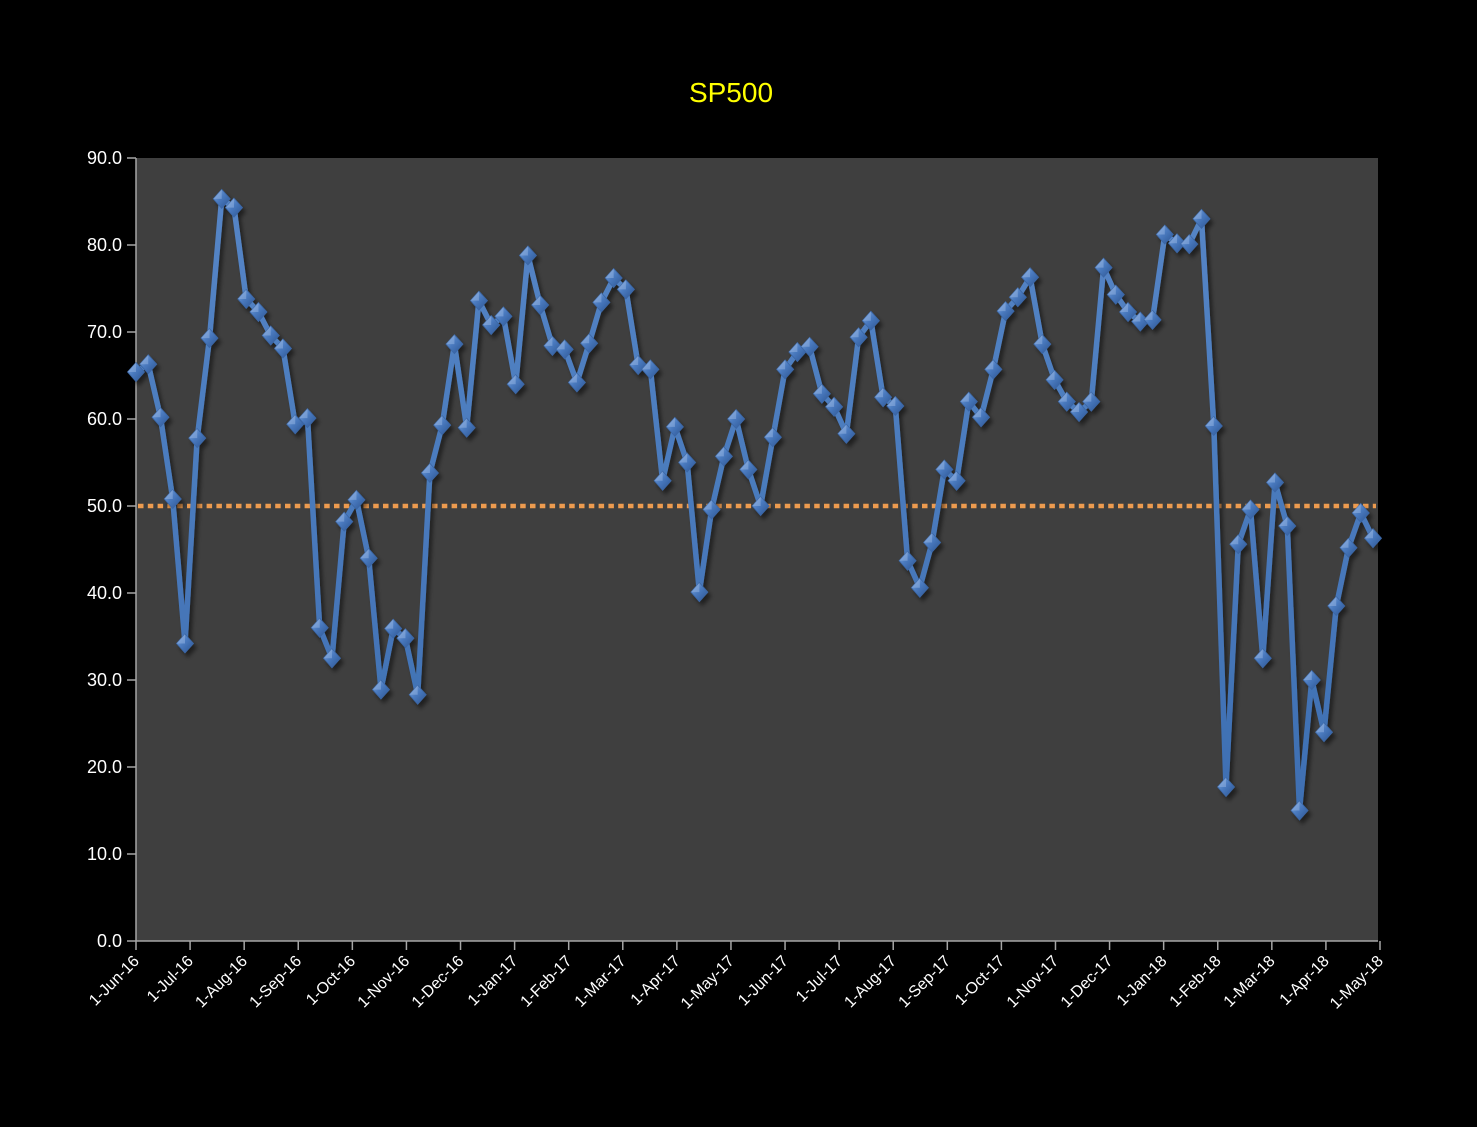 The height and width of the screenshot is (1127, 1477). What do you see at coordinates (104, 158) in the screenshot?
I see `y-axis-label: 90.0` at bounding box center [104, 158].